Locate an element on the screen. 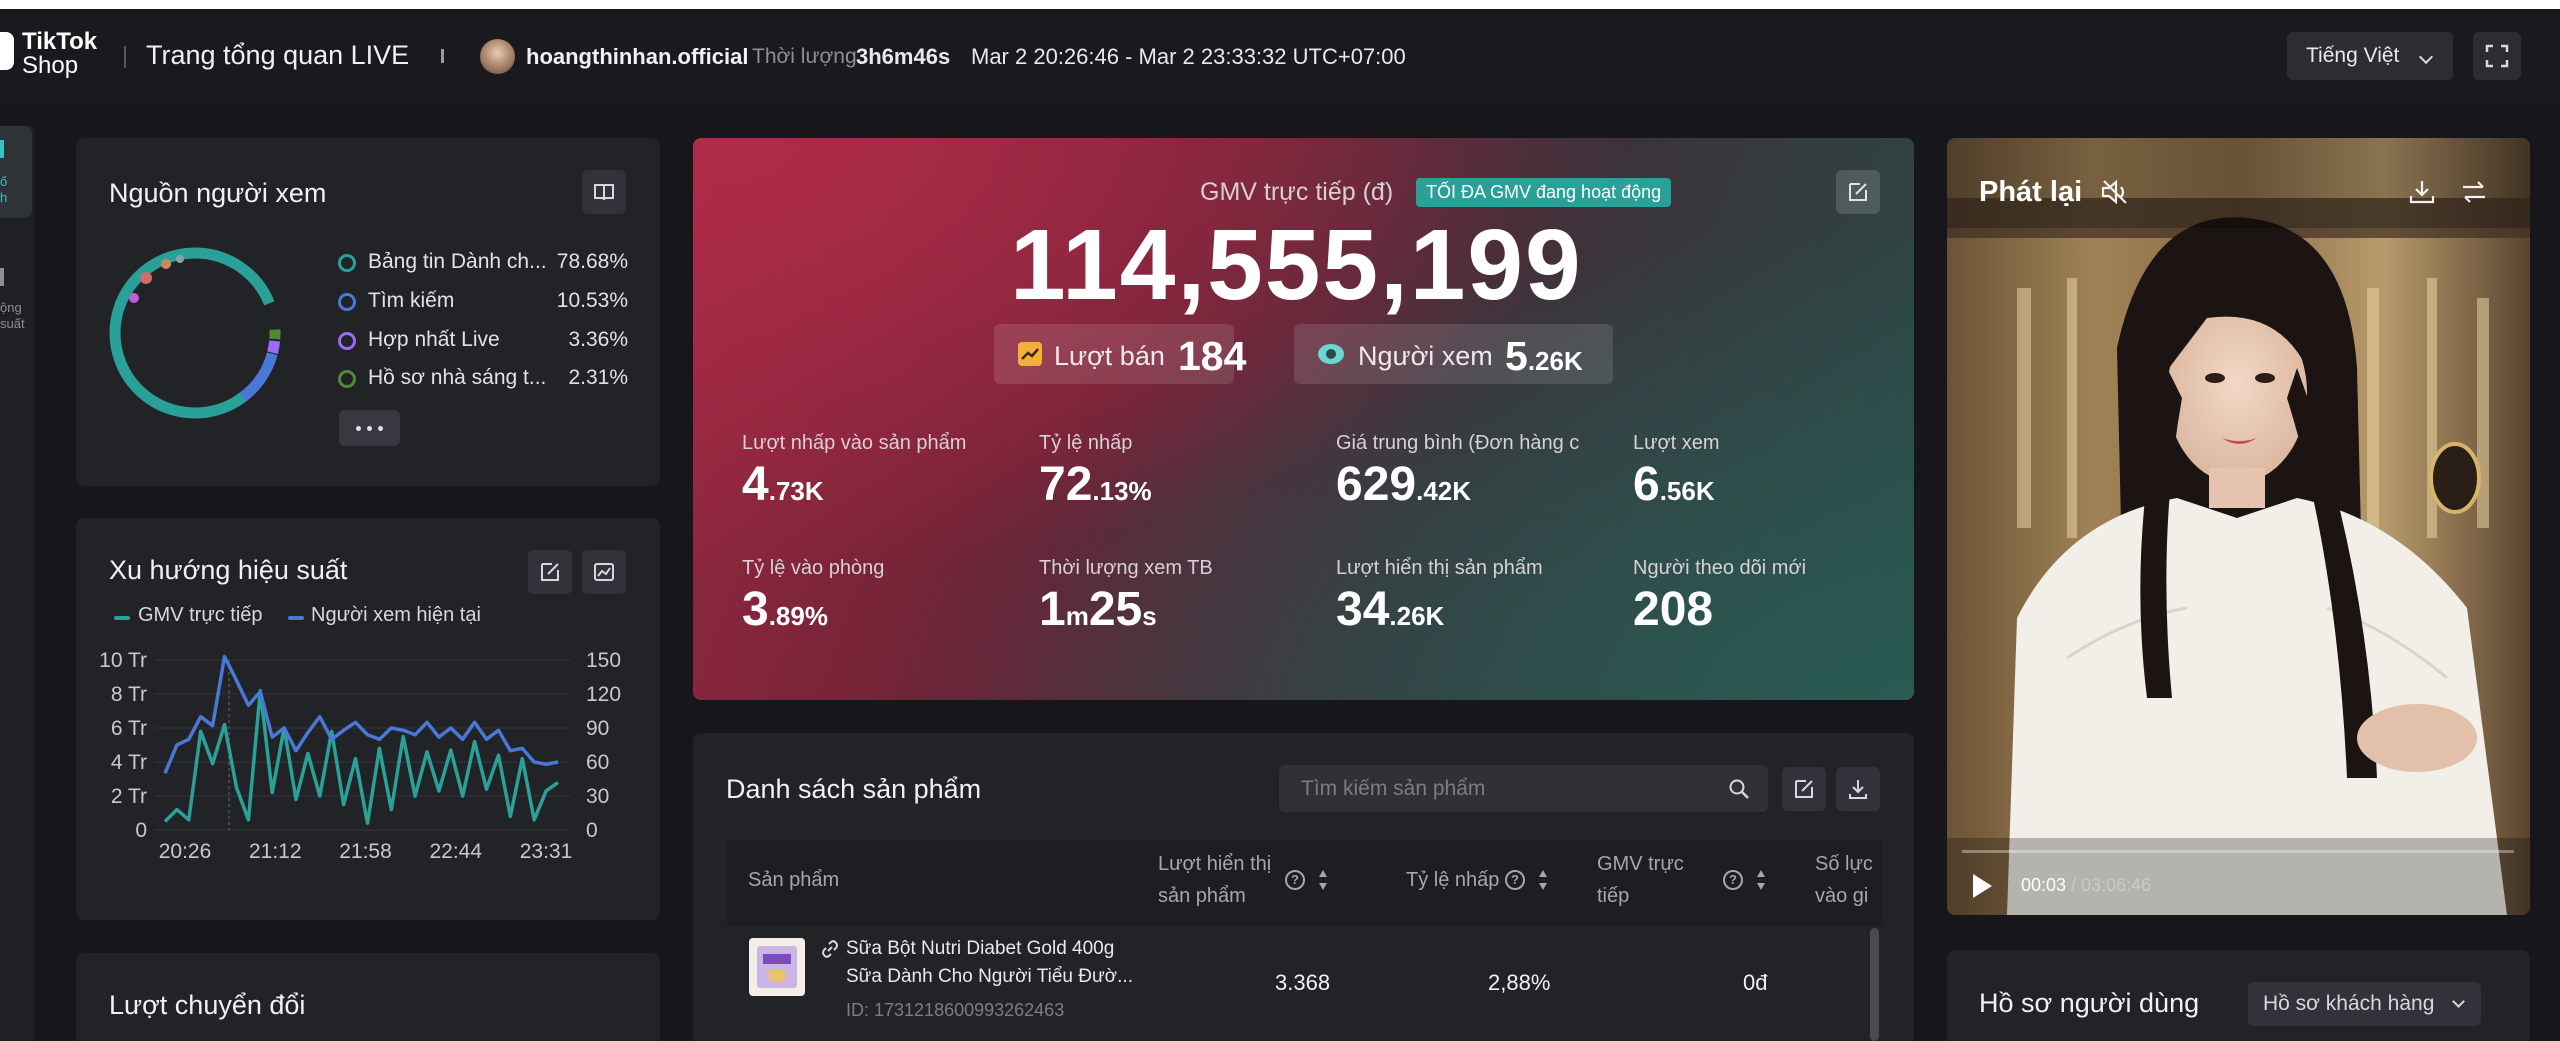 This screenshot has width=2560, height=1041. x-tick-label: 21:58 is located at coordinates (365, 851).